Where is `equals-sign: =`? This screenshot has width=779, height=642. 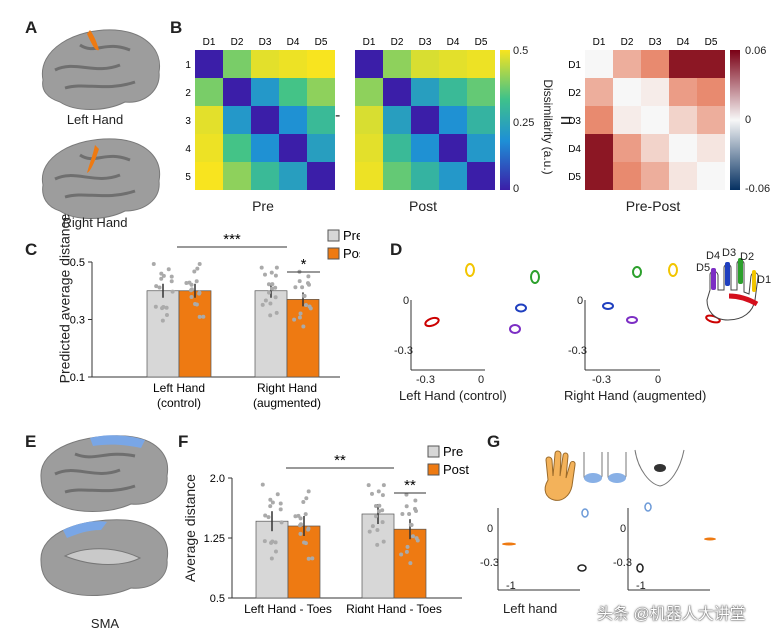 equals-sign: = is located at coordinates (566, 120).